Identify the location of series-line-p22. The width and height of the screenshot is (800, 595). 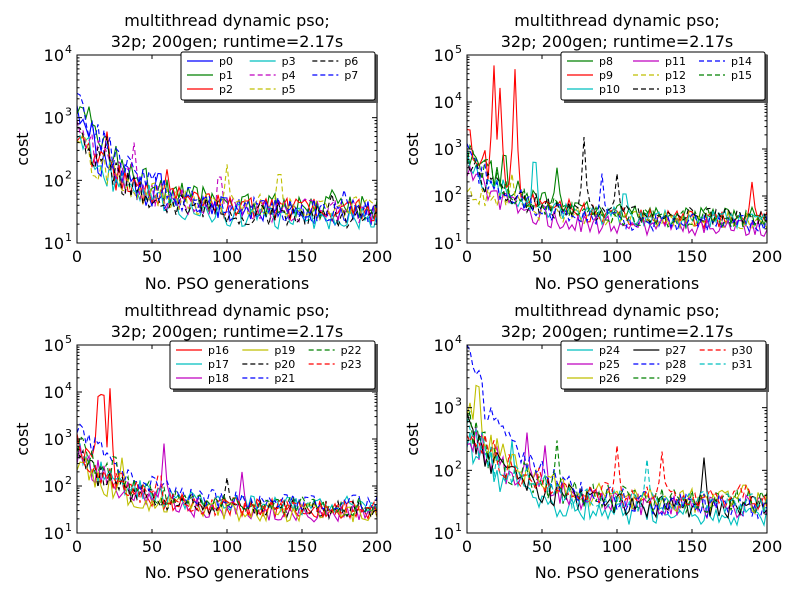
(227, 476).